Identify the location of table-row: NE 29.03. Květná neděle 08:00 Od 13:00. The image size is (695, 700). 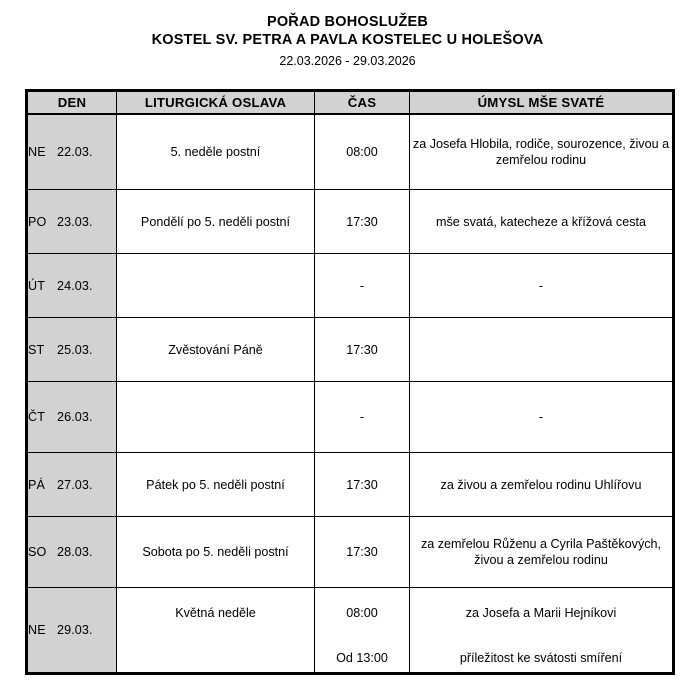
(350, 630).